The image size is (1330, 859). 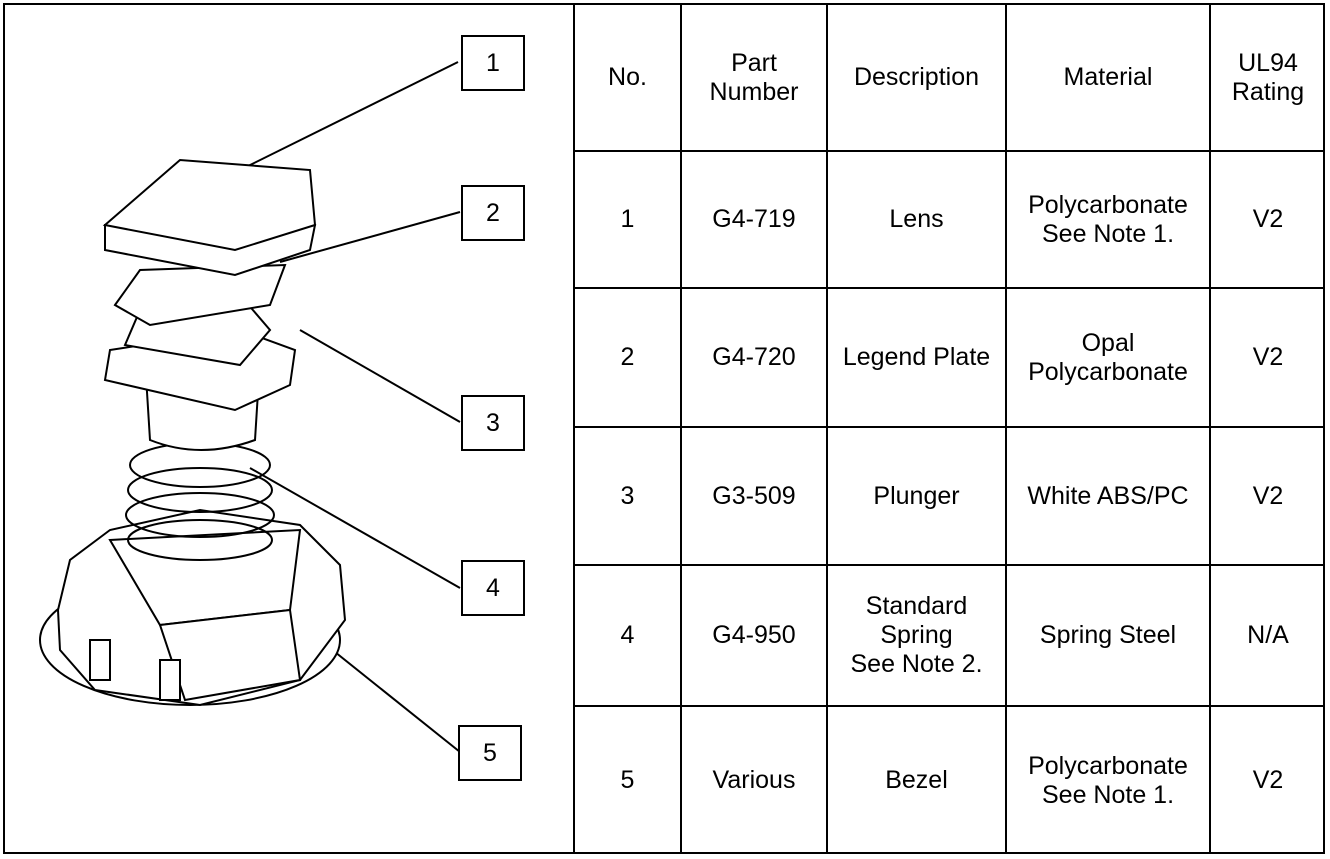 I want to click on table-cell: G4-720, so click(x=753, y=358).